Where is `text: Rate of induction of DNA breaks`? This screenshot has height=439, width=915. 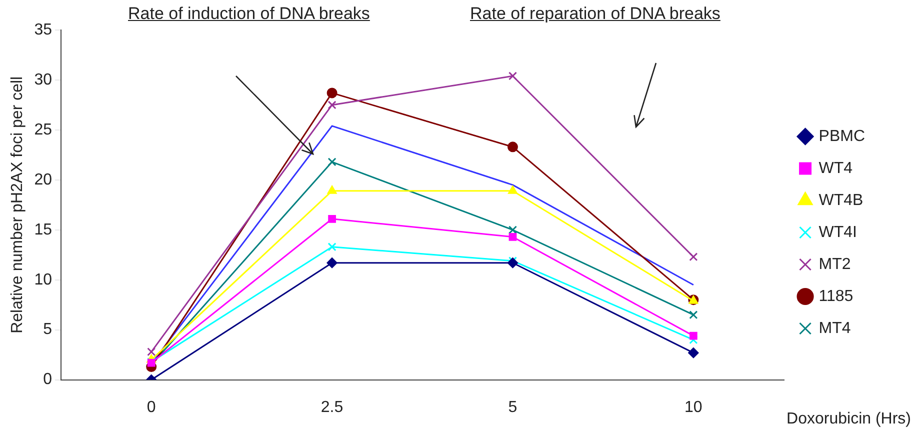
text: Rate of induction of DNA breaks is located at coordinates (249, 14).